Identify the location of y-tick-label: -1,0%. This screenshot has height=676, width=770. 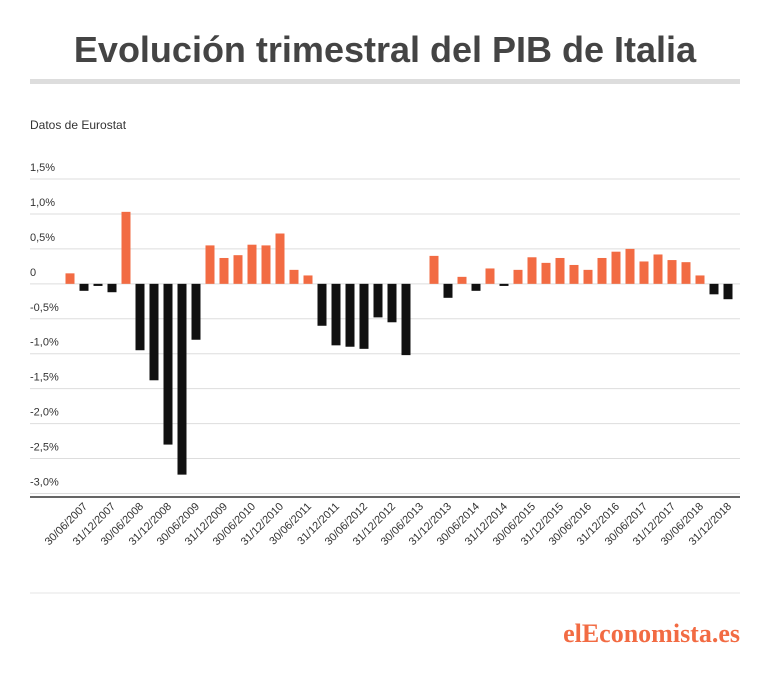
(44, 343).